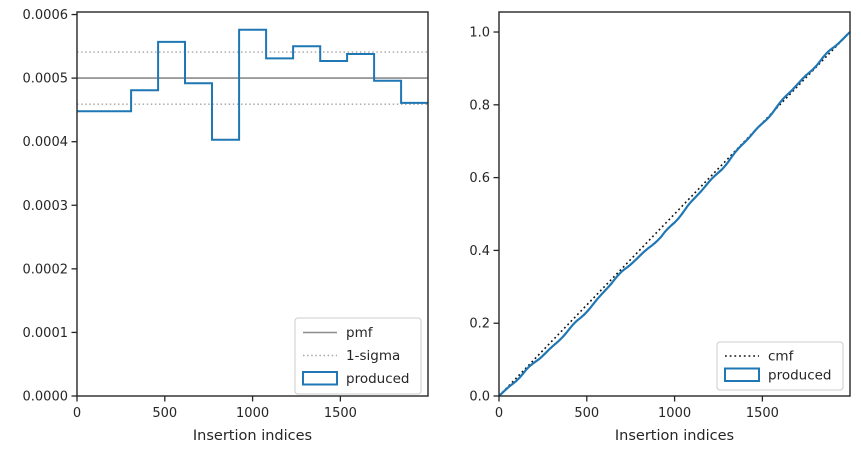  I want to click on y-tick-label: 0.0000, so click(46, 397).